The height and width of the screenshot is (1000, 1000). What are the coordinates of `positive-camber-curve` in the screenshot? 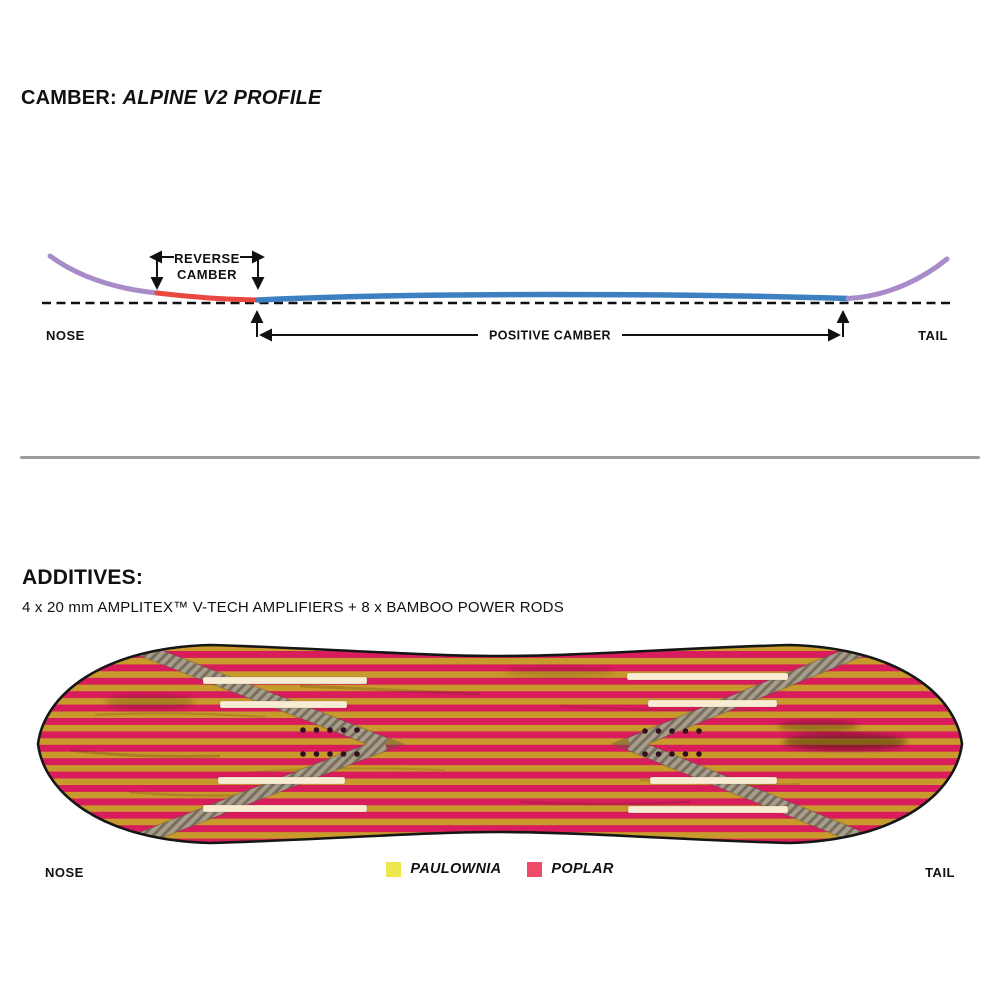 It's located at (553, 297).